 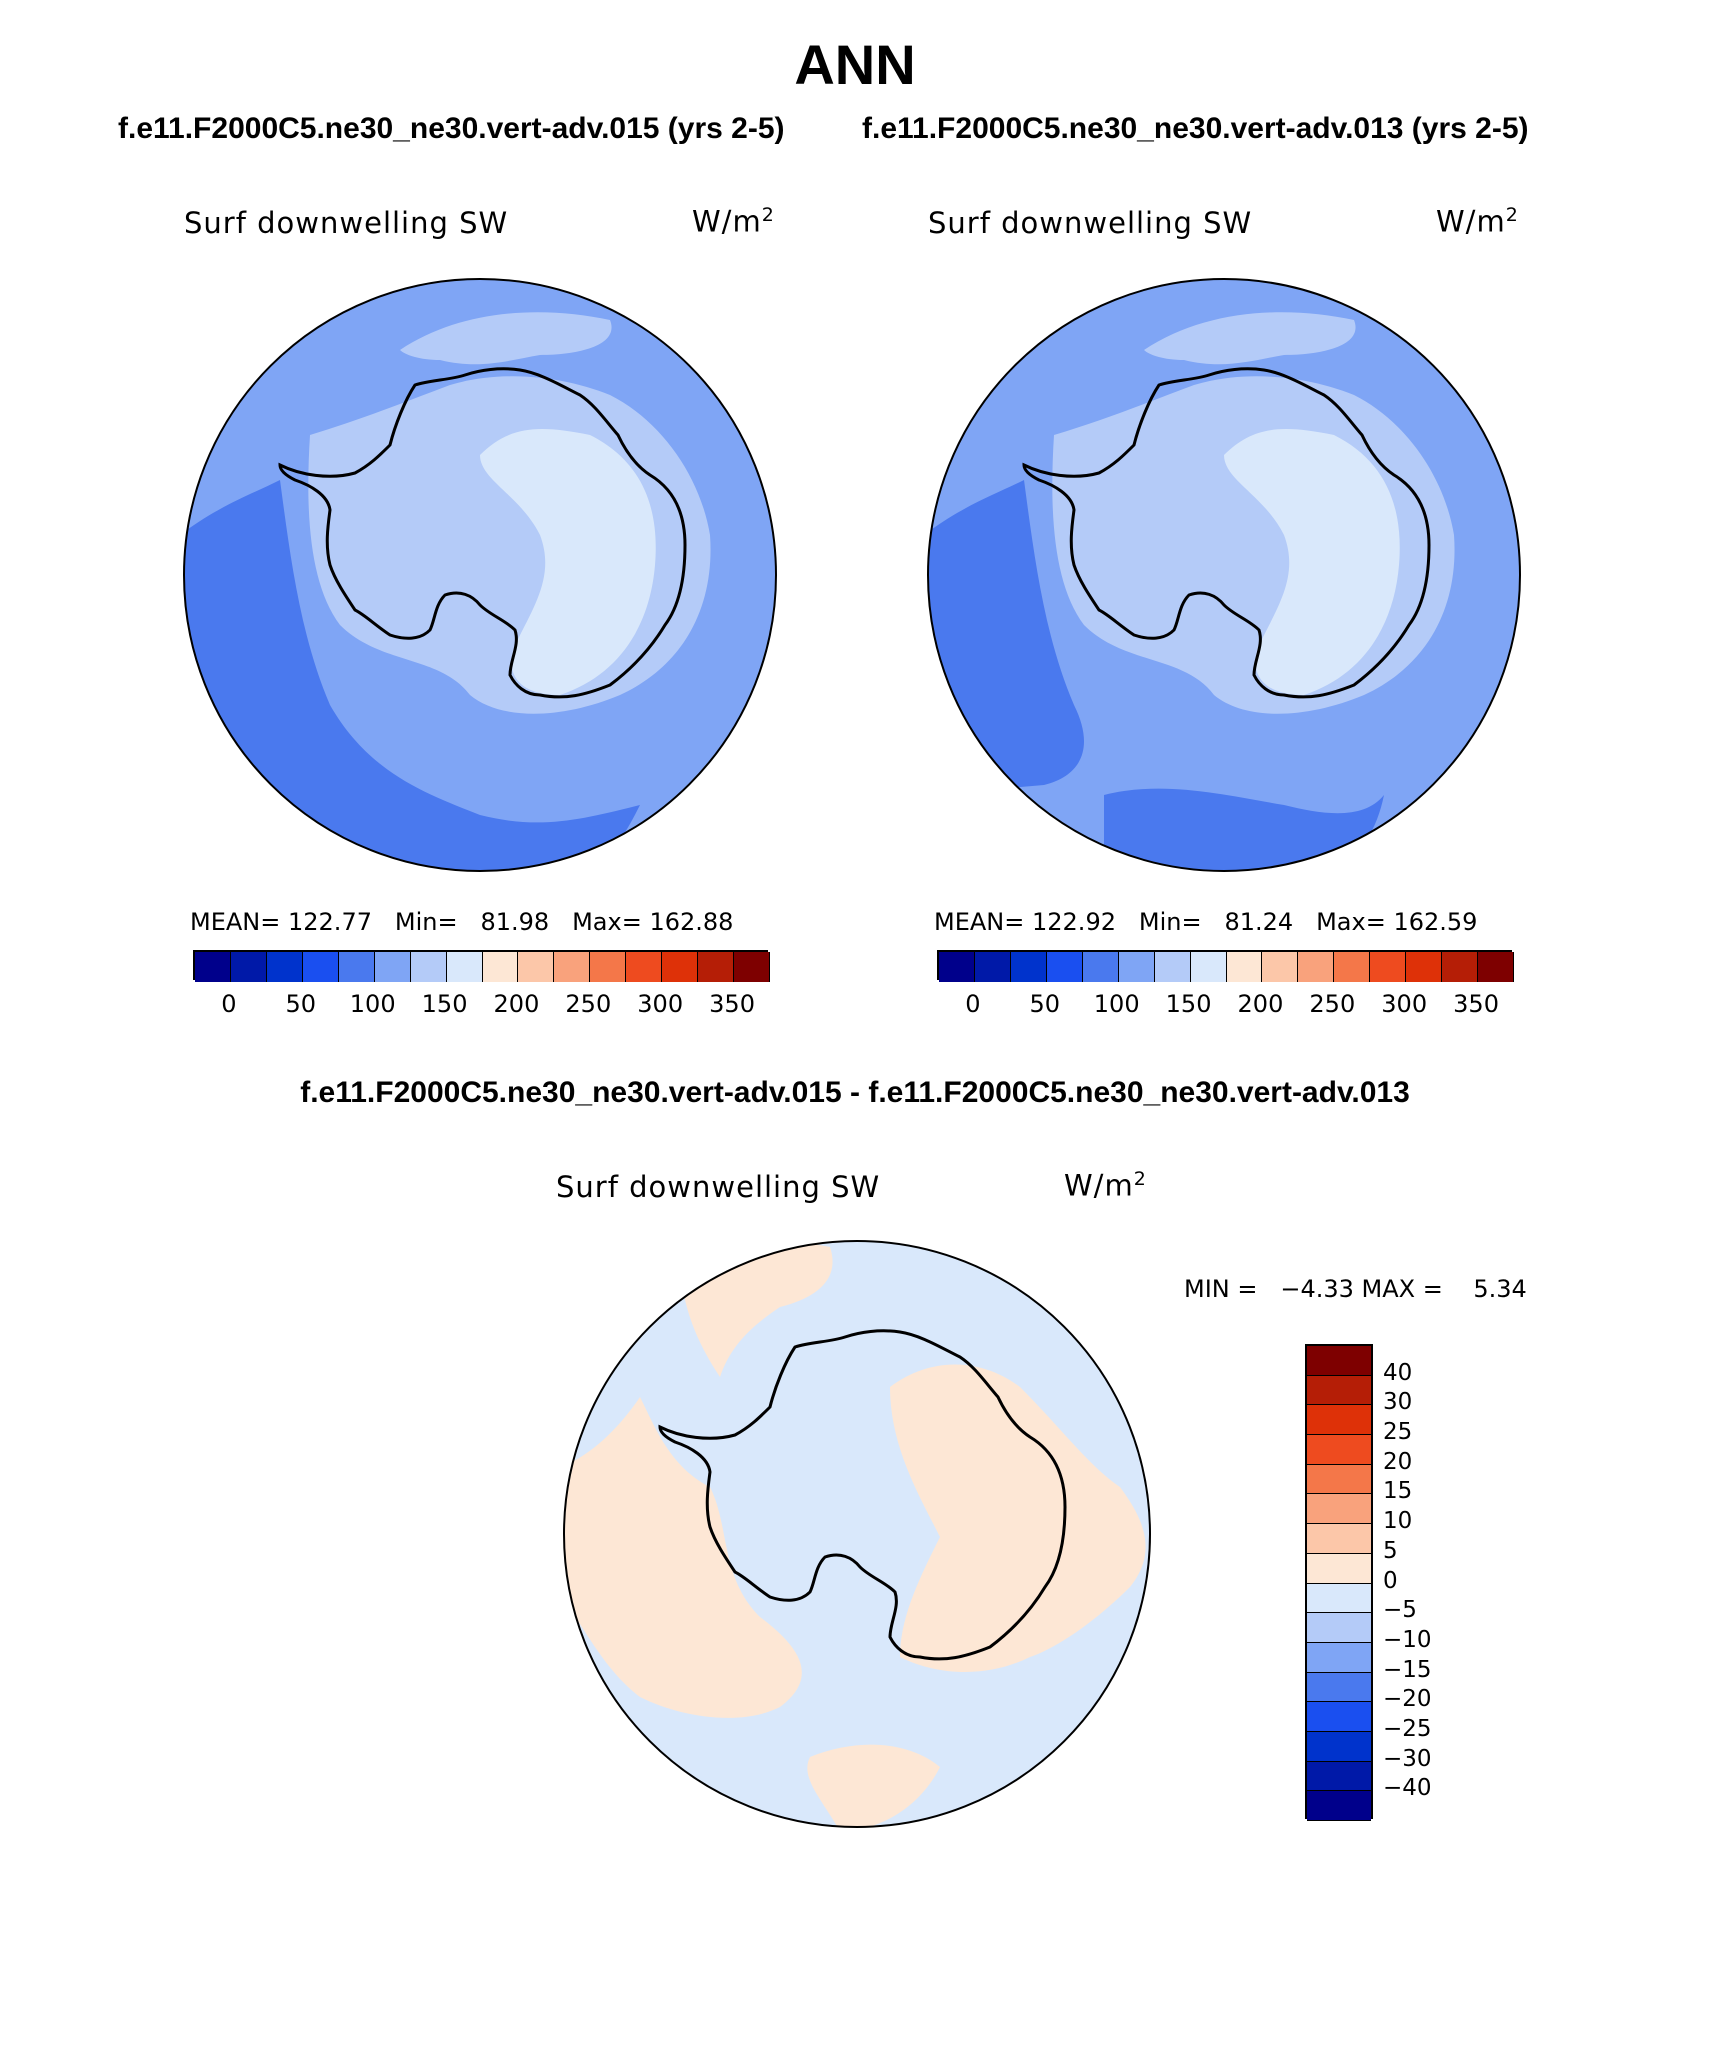 What do you see at coordinates (1398, 1402) in the screenshot?
I see `colorbar-tick-label: 30` at bounding box center [1398, 1402].